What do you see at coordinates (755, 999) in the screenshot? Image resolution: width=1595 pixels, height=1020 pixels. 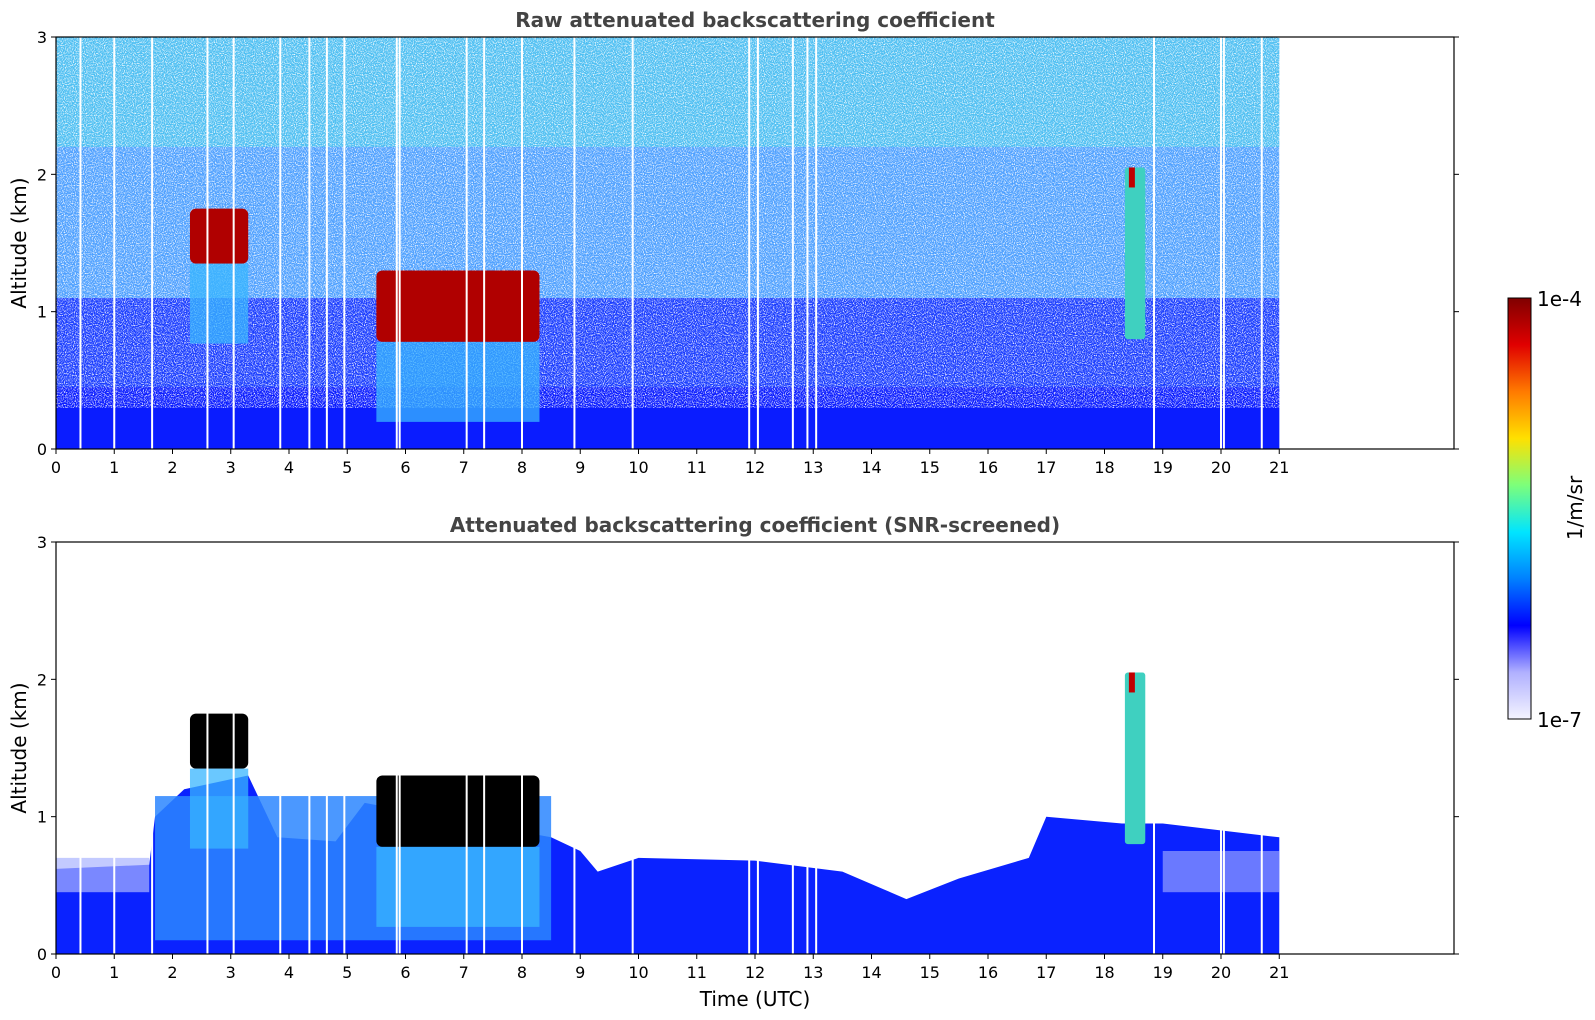 I see `screened-x-axis-label: Time (UTC)` at bounding box center [755, 999].